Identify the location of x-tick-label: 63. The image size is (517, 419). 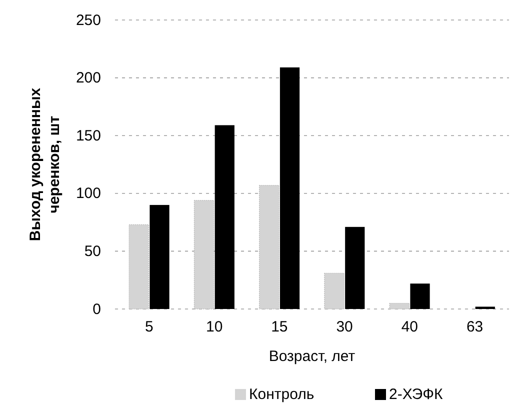
(475, 327).